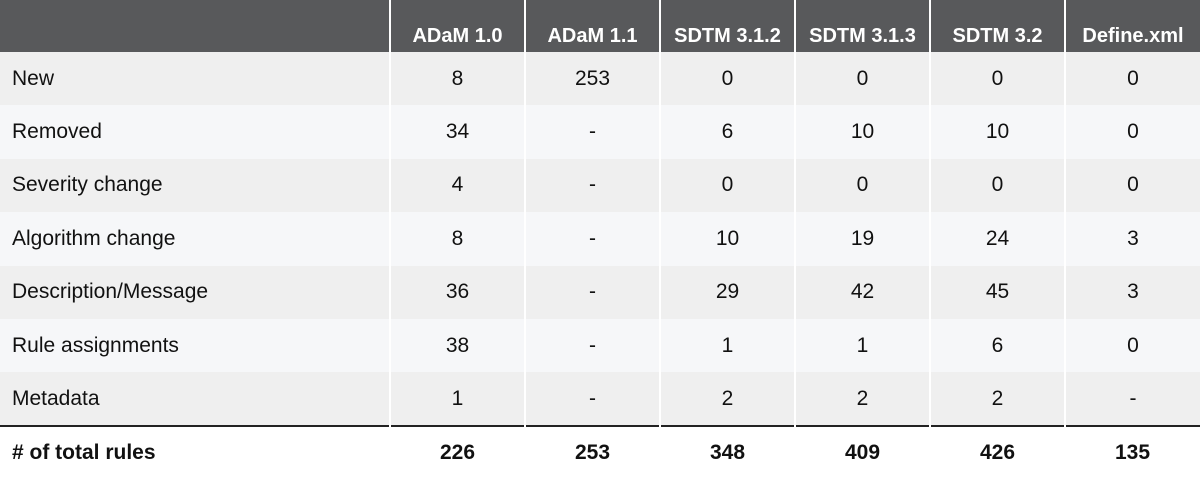 This screenshot has width=1200, height=479. What do you see at coordinates (592, 26) in the screenshot?
I see `column-header: ADaM 1.1` at bounding box center [592, 26].